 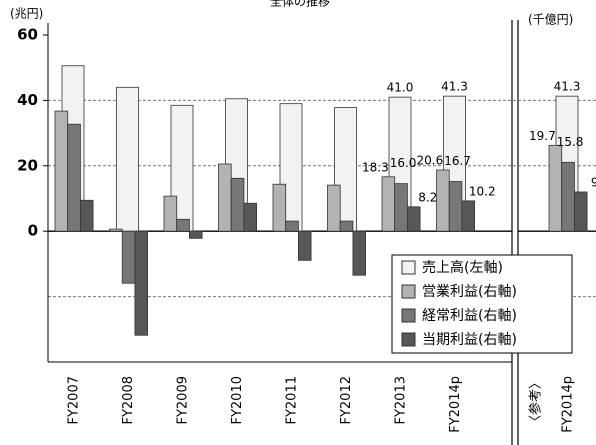 What do you see at coordinates (427, 197) in the screenshot?
I see `value-label: 8.2` at bounding box center [427, 197].